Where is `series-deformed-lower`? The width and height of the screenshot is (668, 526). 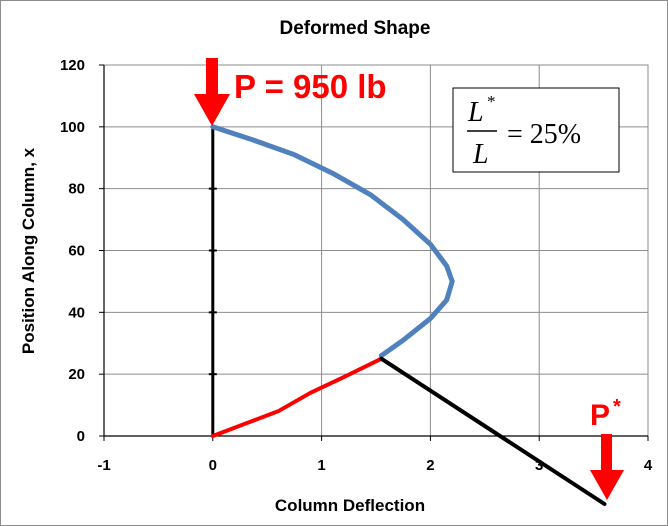
series-deformed-lower is located at coordinates (297, 397).